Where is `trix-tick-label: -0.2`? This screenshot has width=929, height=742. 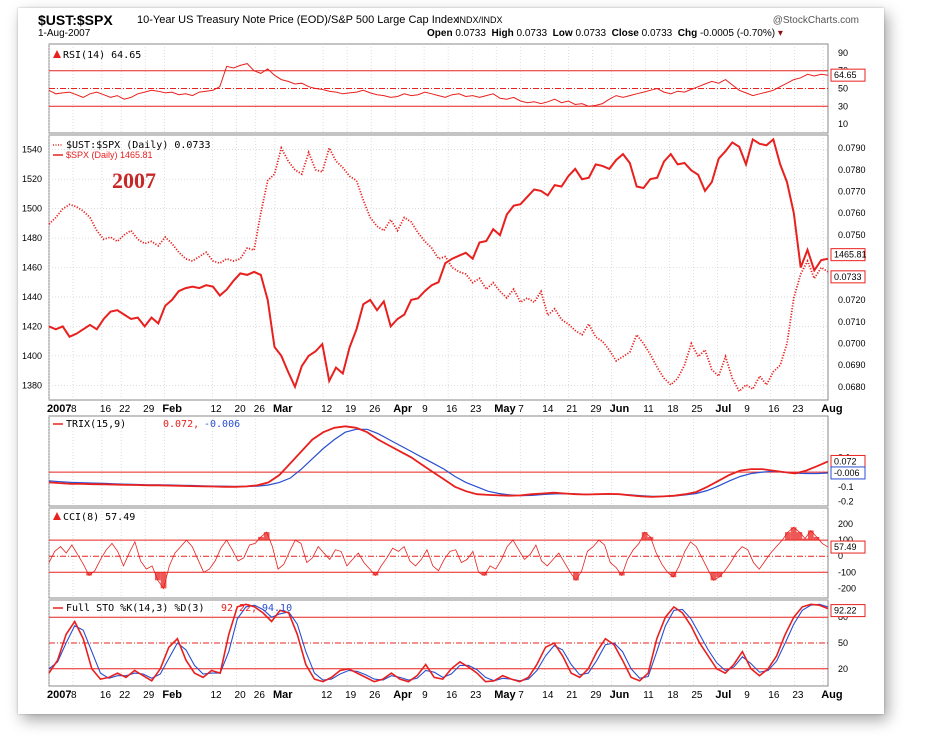
trix-tick-label: -0.2 is located at coordinates (846, 502).